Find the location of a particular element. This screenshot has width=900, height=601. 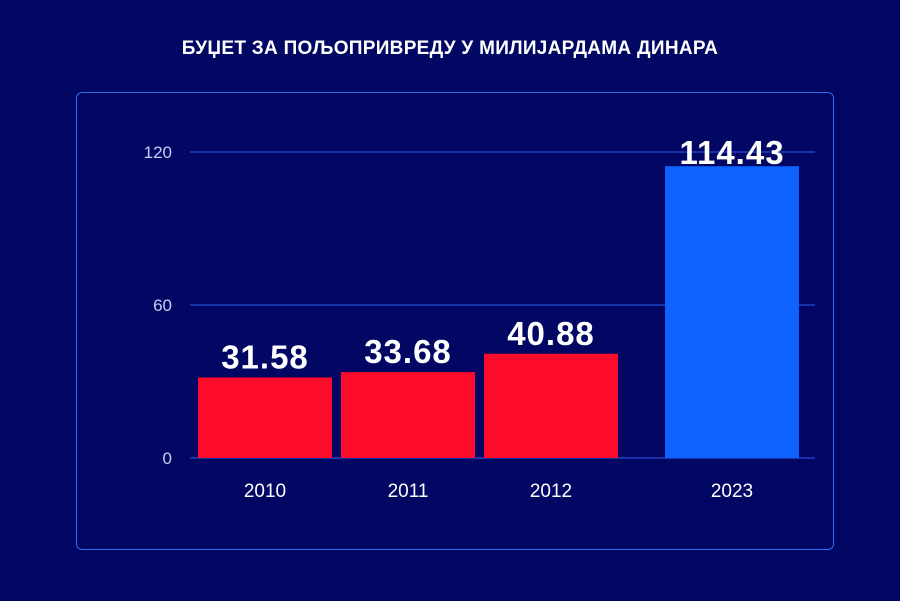

data-label: 33.68 is located at coordinates (408, 351).